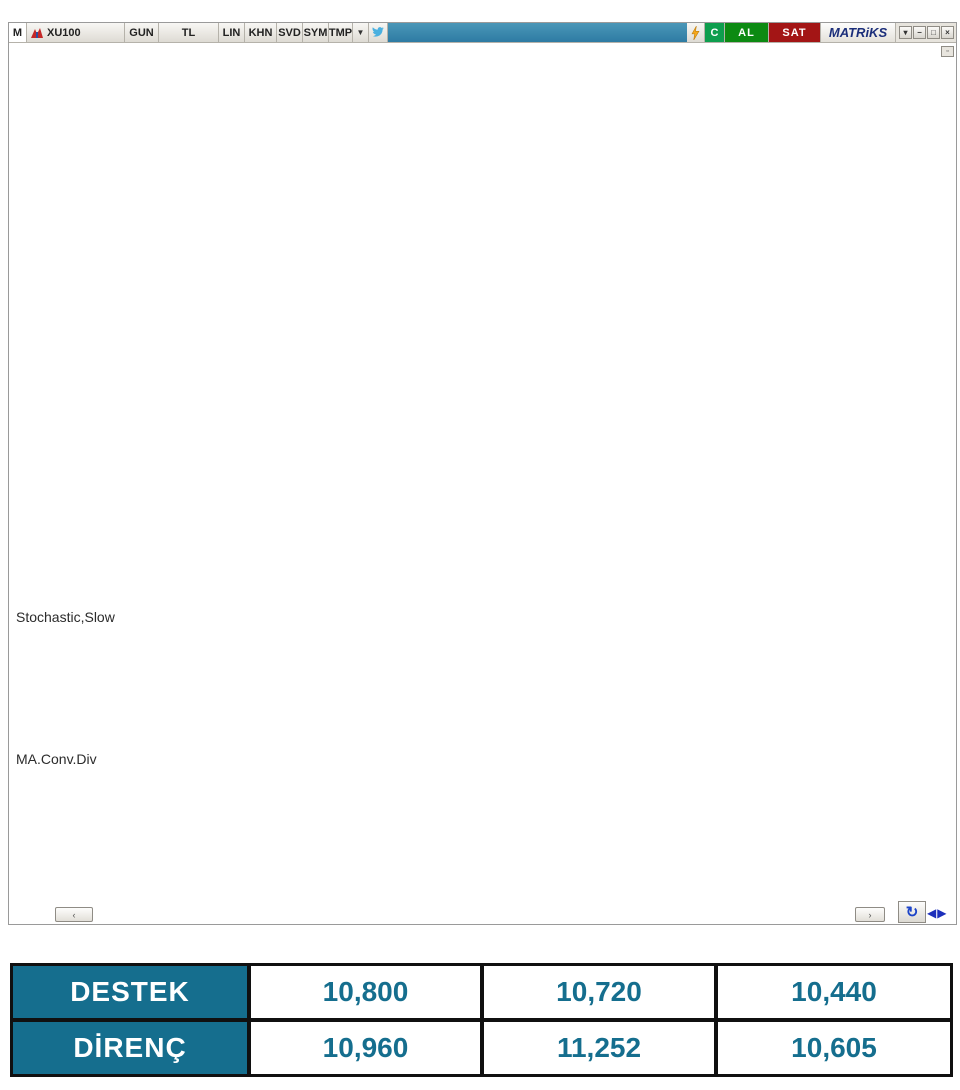 This screenshot has height=1090, width=960. What do you see at coordinates (290, 32) in the screenshot?
I see `toolbar-button-svd: SVD` at bounding box center [290, 32].